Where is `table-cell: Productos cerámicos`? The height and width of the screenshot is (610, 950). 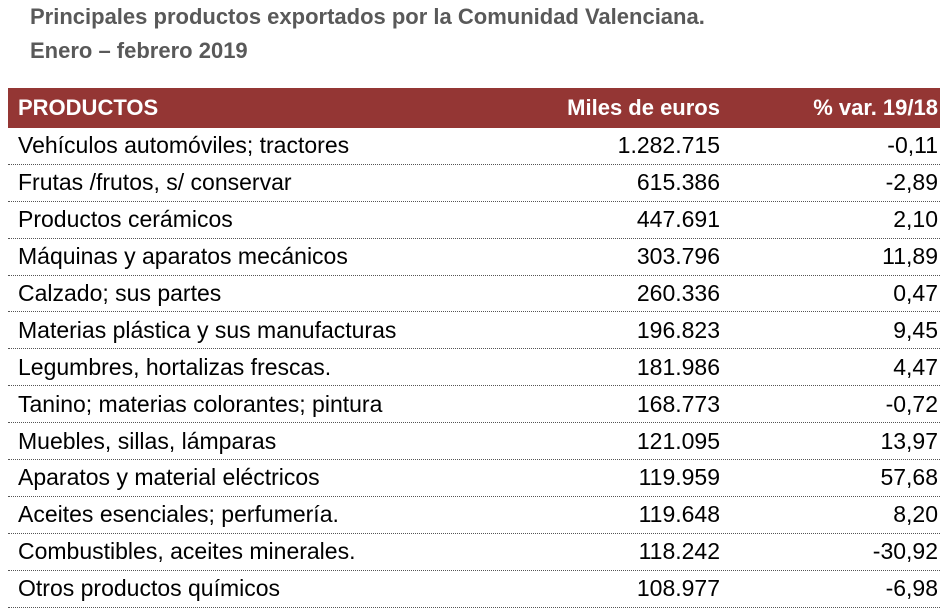 table-cell: Productos cerámicos is located at coordinates (125, 219).